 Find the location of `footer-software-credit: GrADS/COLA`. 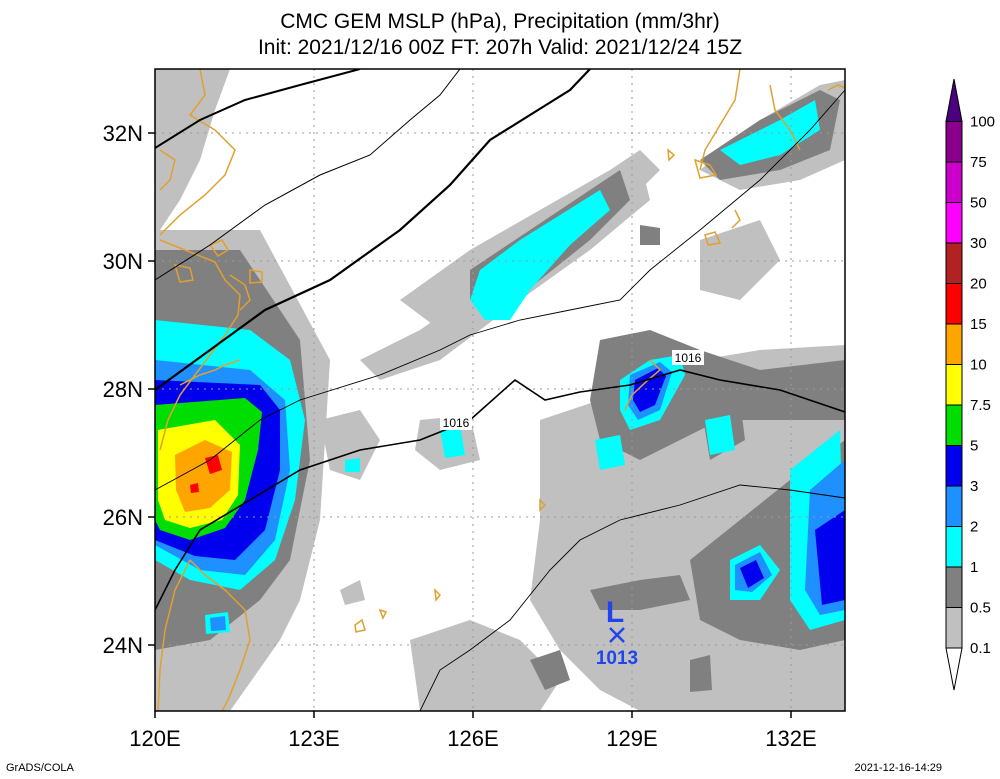

footer-software-credit: GrADS/COLA is located at coordinates (40, 768).